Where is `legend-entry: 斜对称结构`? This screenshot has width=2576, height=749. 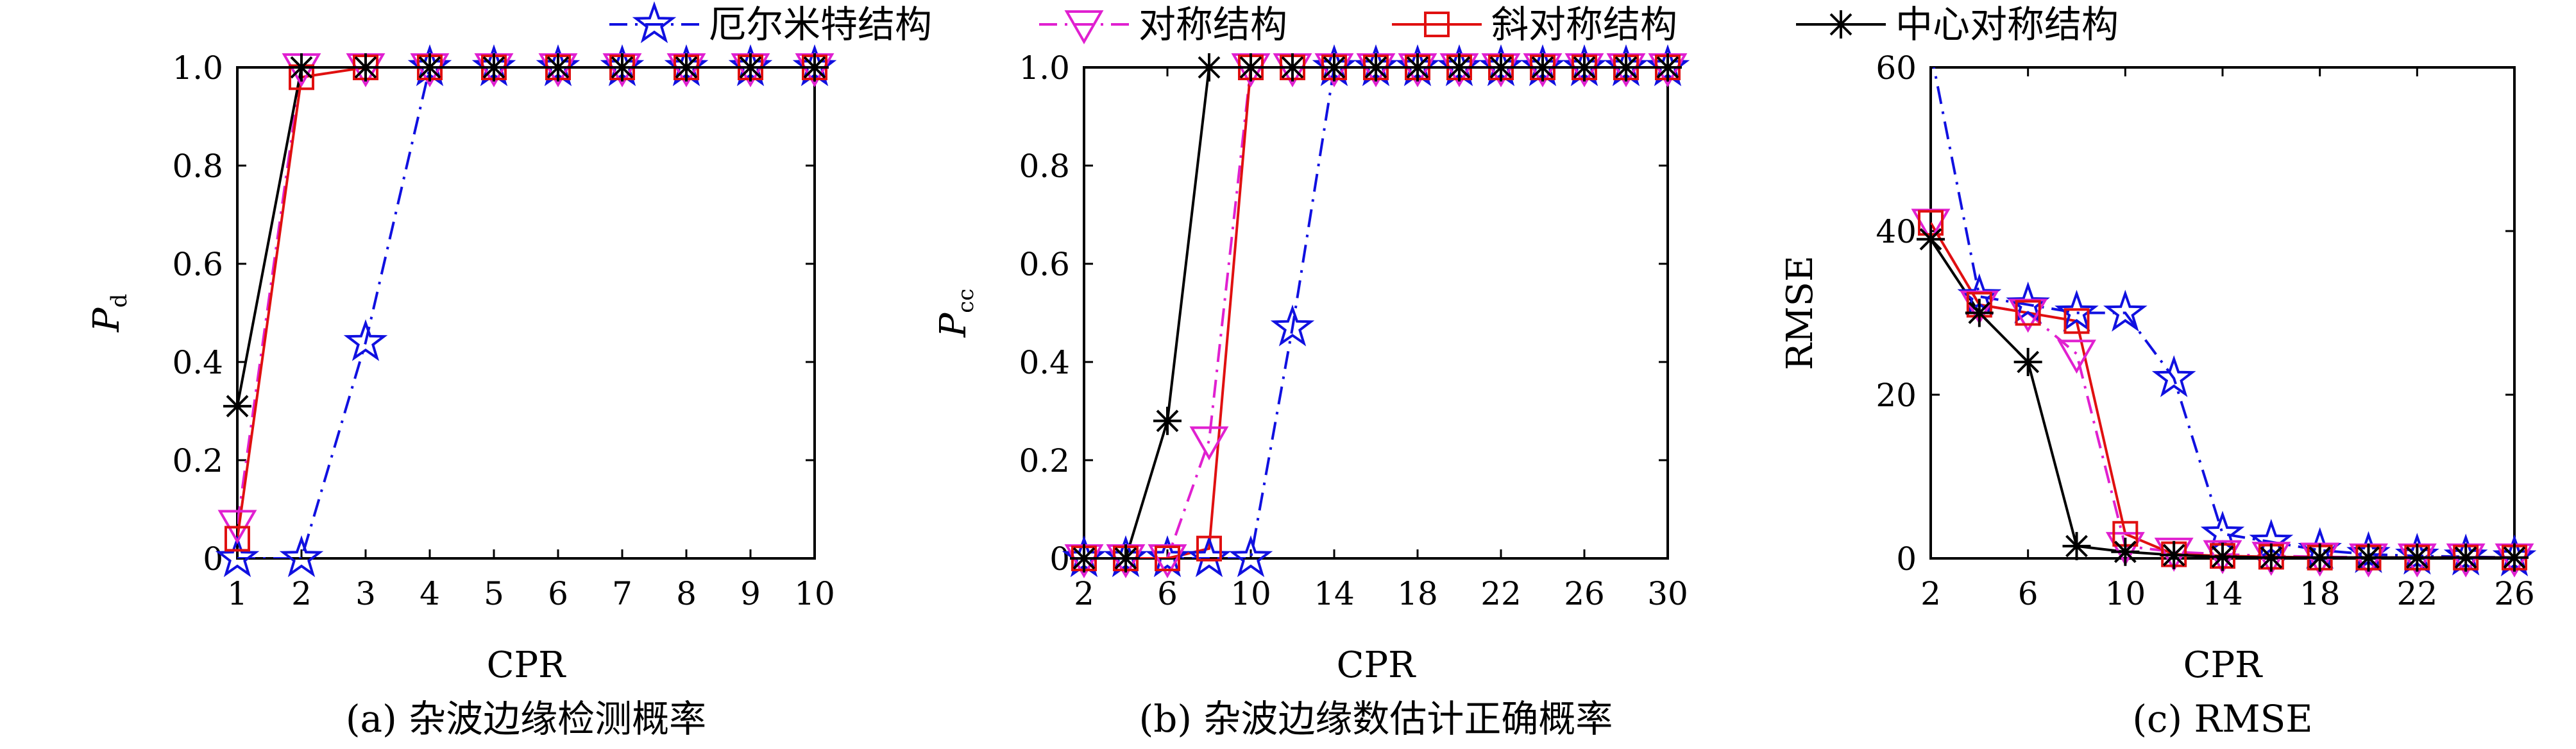 legend-entry: 斜对称结构 is located at coordinates (1534, 24).